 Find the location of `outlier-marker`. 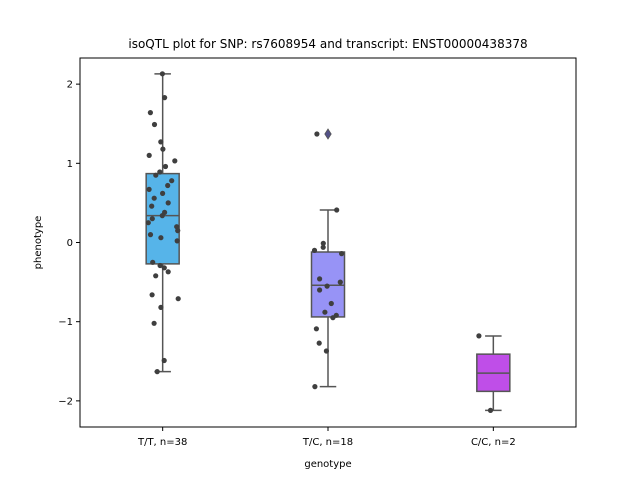

outlier-marker is located at coordinates (328, 134).